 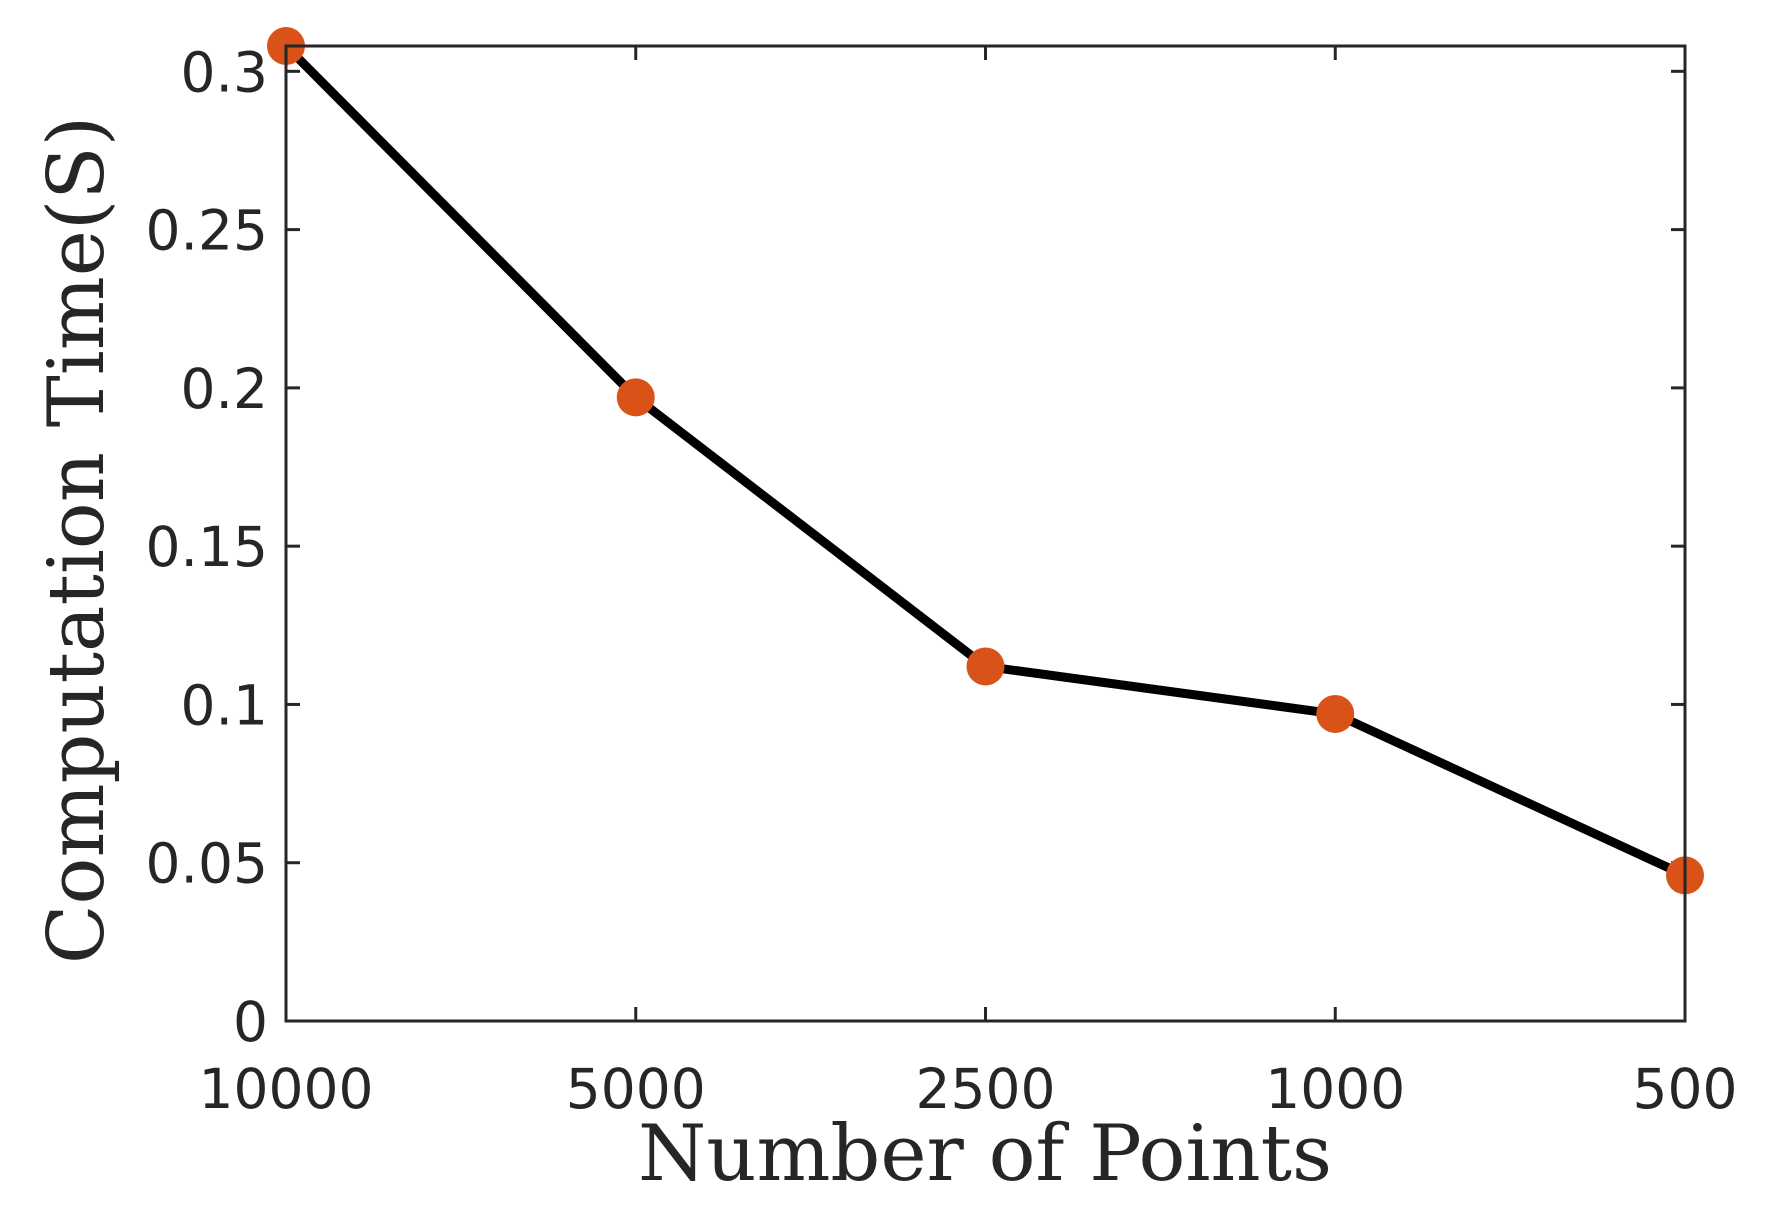 I want to click on x-tick-label: 500, so click(x=1685, y=1089).